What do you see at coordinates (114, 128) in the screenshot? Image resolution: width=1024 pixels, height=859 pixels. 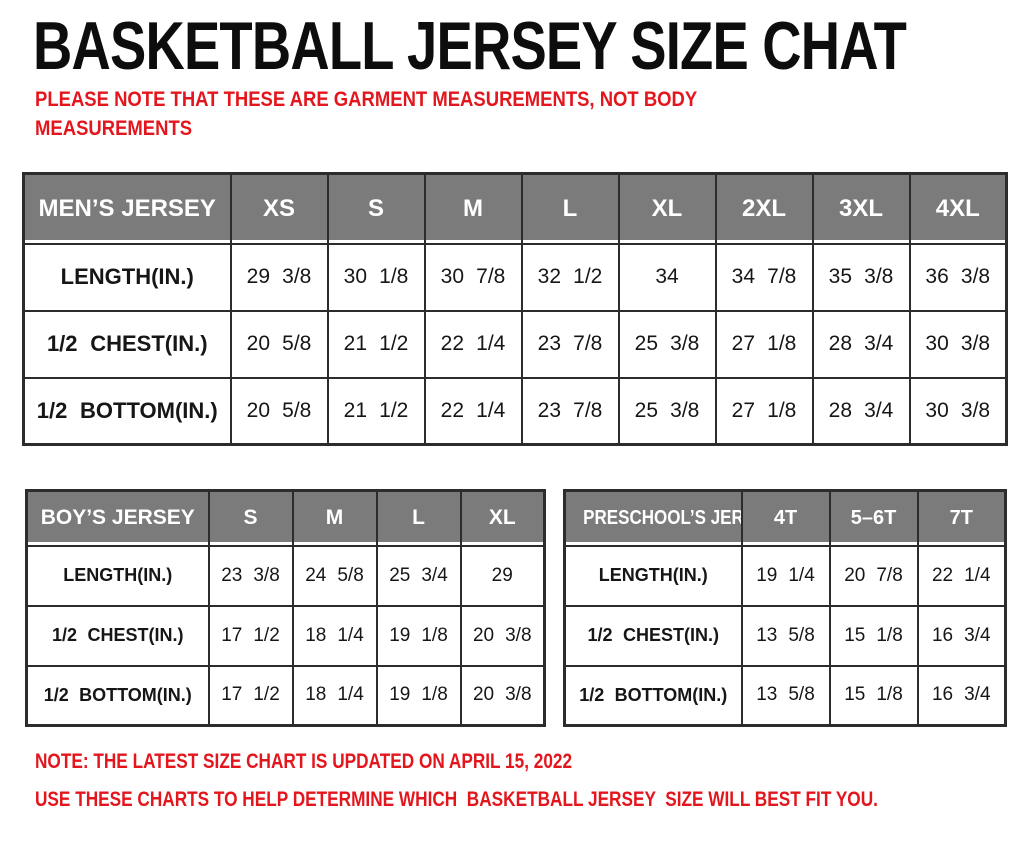 I see `garment-note-line2: MEASUREMENTS` at bounding box center [114, 128].